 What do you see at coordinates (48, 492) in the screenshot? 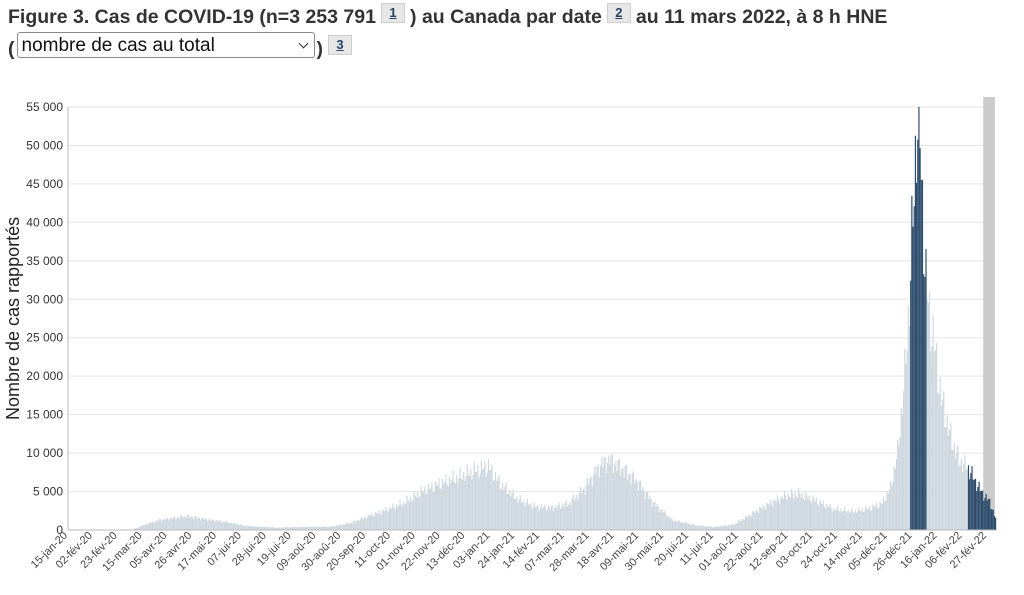
I see `y-tick-label: 5 000` at bounding box center [48, 492].